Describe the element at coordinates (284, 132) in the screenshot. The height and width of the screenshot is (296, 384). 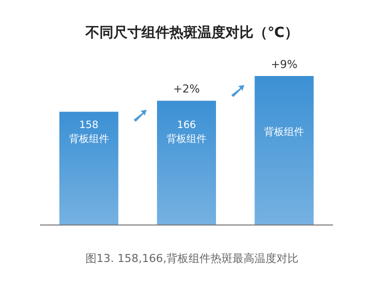
I see `x-tick-label: 背板组件` at that location.